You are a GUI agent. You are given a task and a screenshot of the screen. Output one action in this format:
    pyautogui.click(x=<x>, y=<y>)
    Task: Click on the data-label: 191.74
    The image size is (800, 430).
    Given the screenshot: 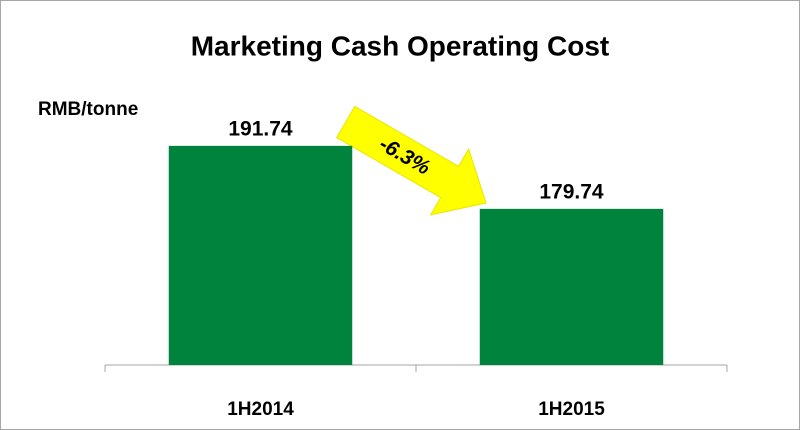 What is the action you would take?
    pyautogui.click(x=260, y=128)
    